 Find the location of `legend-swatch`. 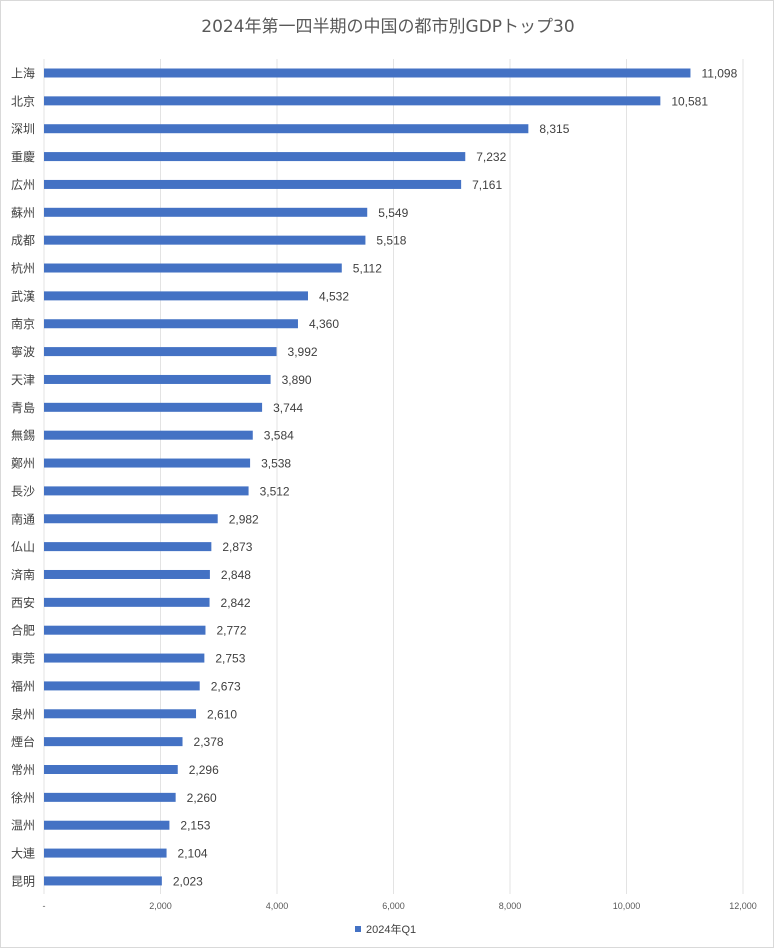

legend-swatch is located at coordinates (358, 929).